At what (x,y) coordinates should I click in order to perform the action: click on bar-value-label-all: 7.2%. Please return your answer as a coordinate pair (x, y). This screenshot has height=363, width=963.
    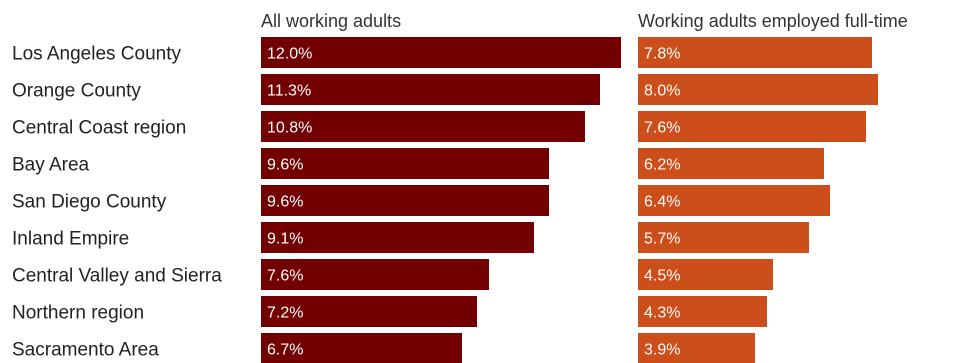
    Looking at the image, I should click on (285, 313).